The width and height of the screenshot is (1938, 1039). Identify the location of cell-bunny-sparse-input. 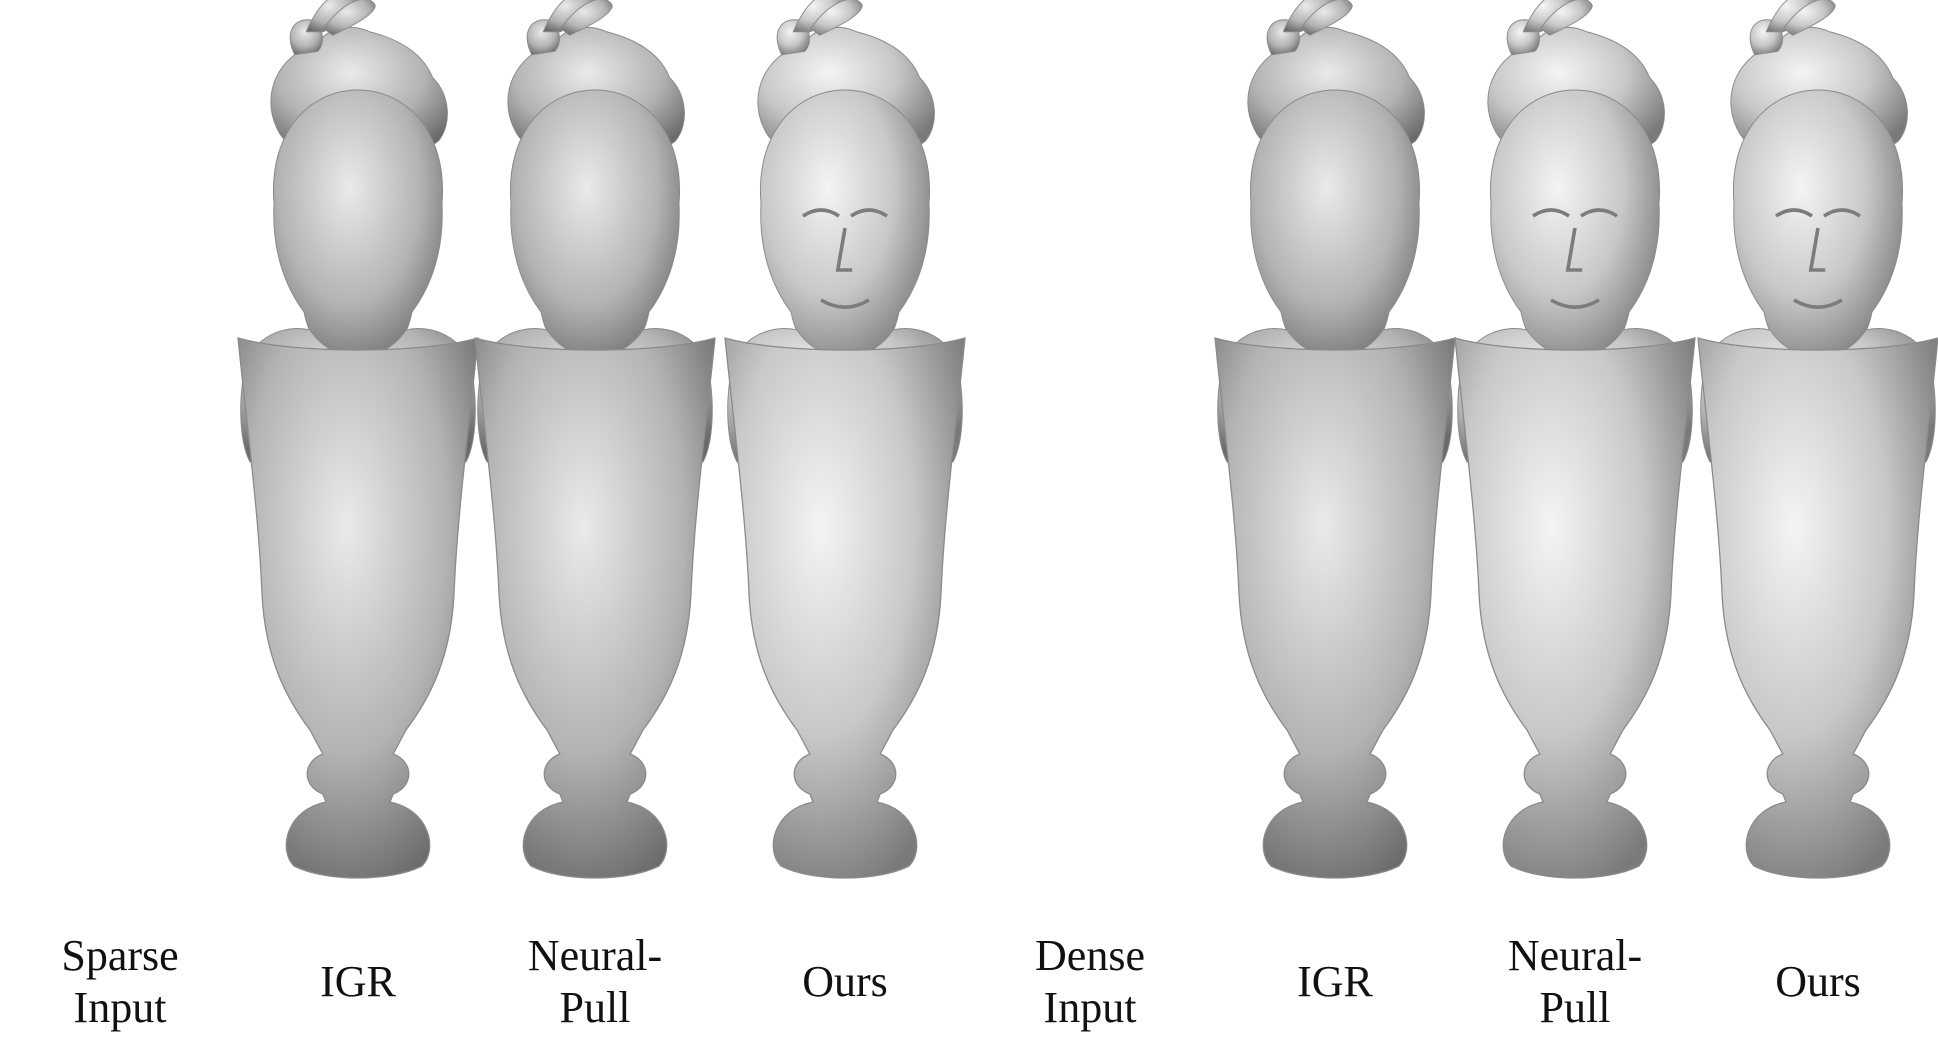
(119, 79).